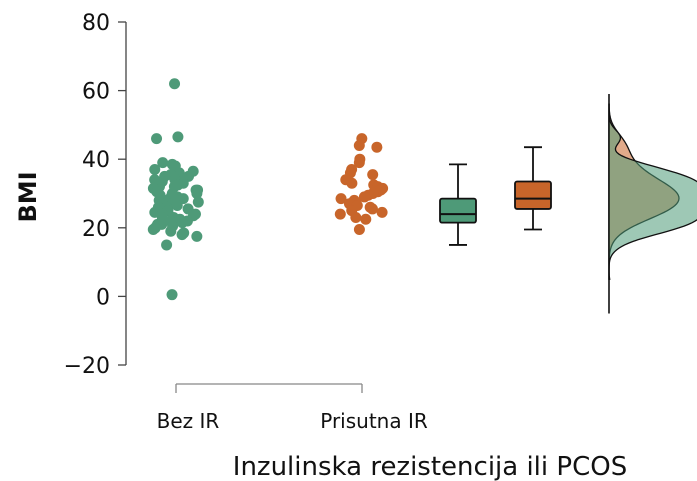  Describe the element at coordinates (292, 408) in the screenshot. I see `x-axis: Bez IR Prisutna IR` at that location.